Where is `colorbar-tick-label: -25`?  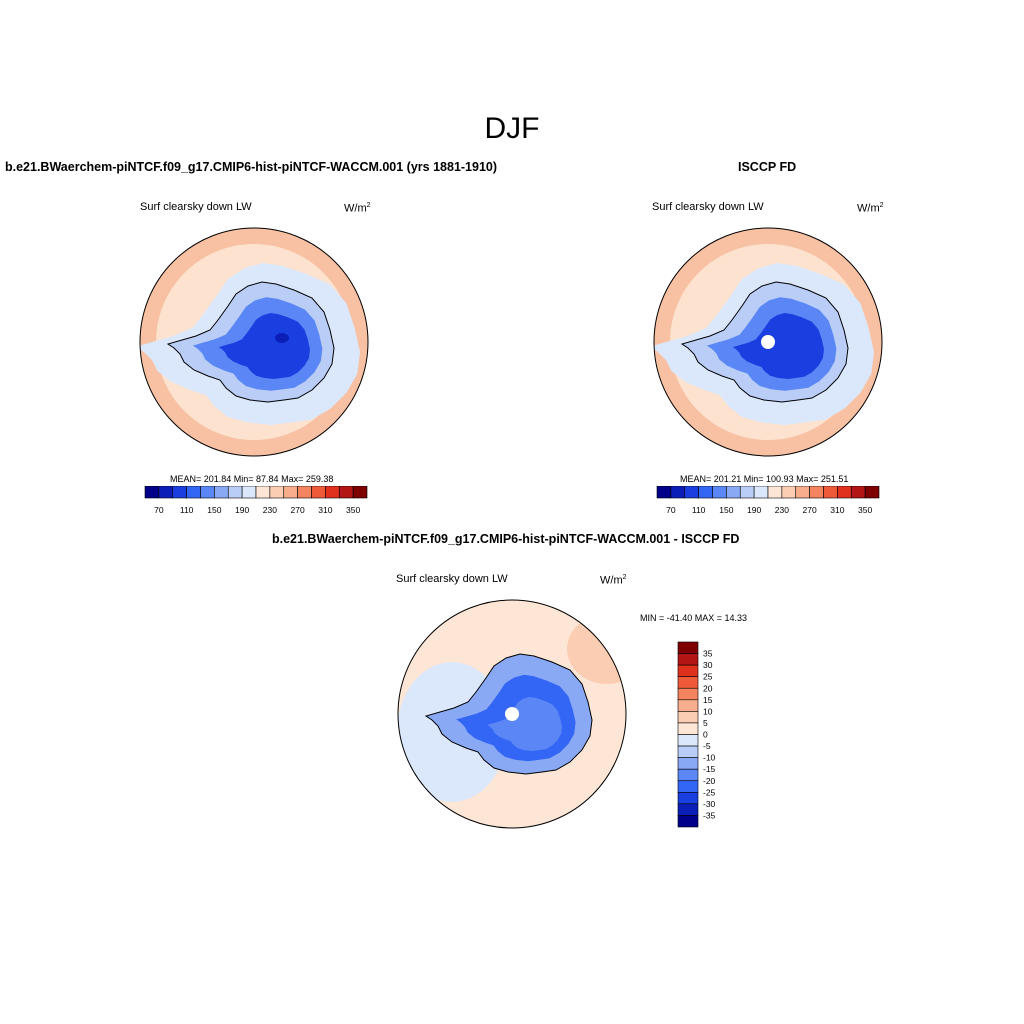 colorbar-tick-label: -25 is located at coordinates (709, 792).